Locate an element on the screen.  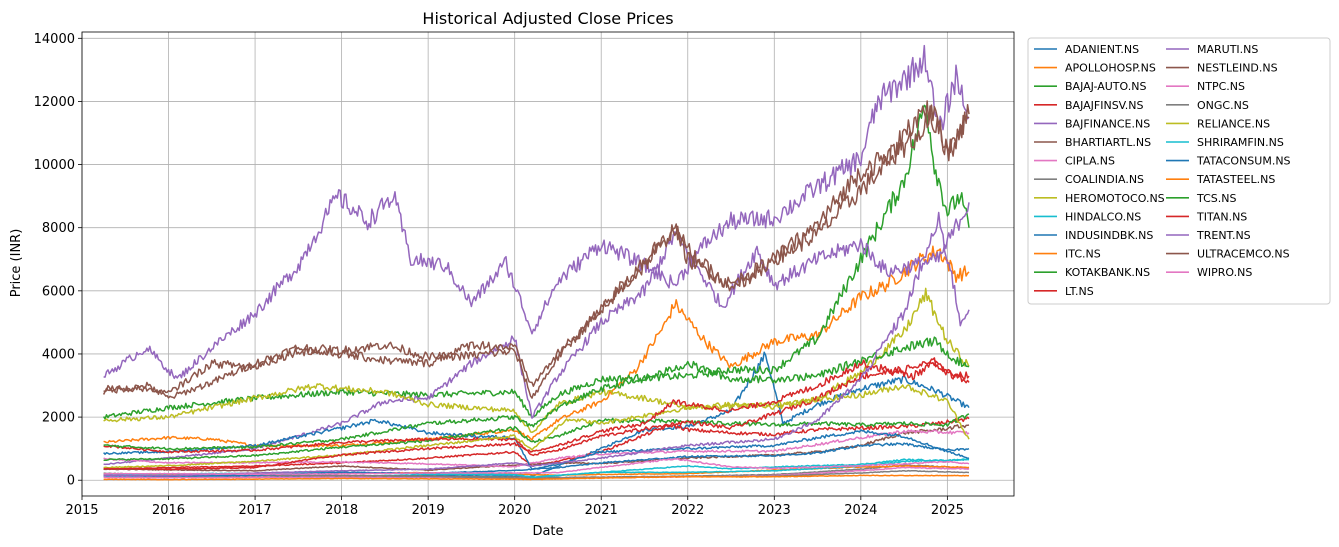
series-line-reliance-ns is located at coordinates (536, 426).